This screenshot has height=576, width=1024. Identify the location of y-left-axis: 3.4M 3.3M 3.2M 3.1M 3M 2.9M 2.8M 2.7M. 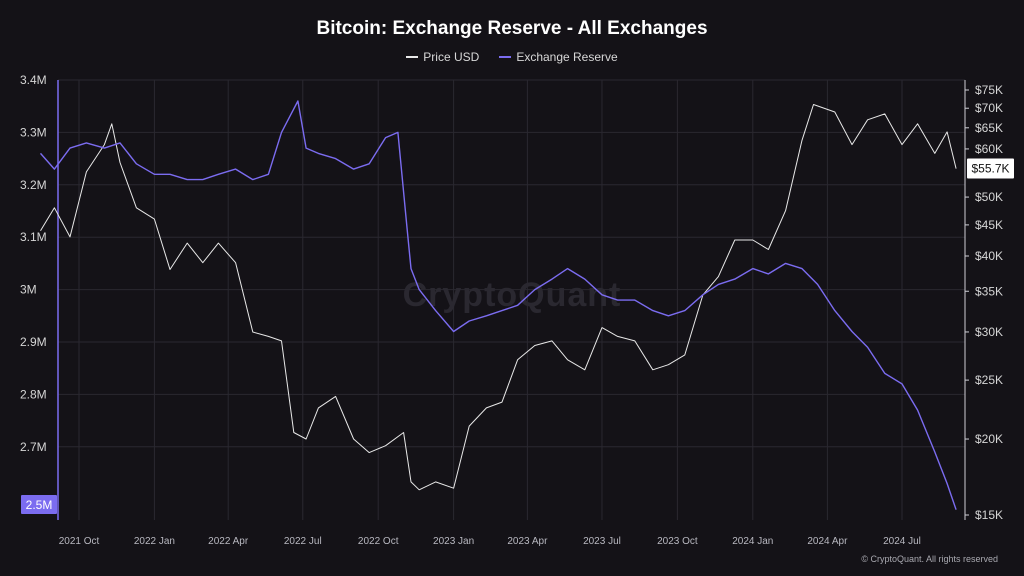
(39, 296).